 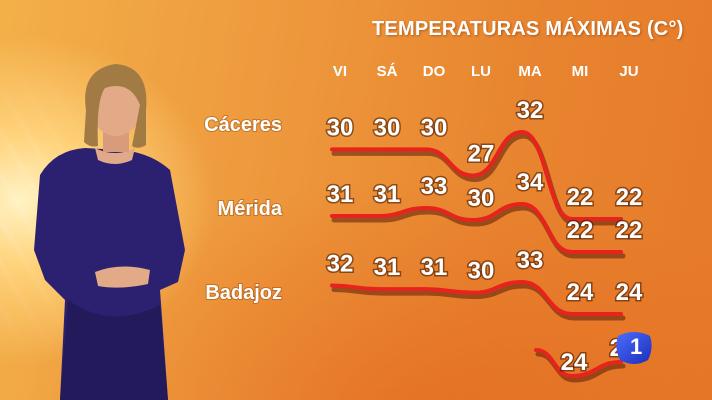 I want to click on channel-logo, so click(x=634, y=348).